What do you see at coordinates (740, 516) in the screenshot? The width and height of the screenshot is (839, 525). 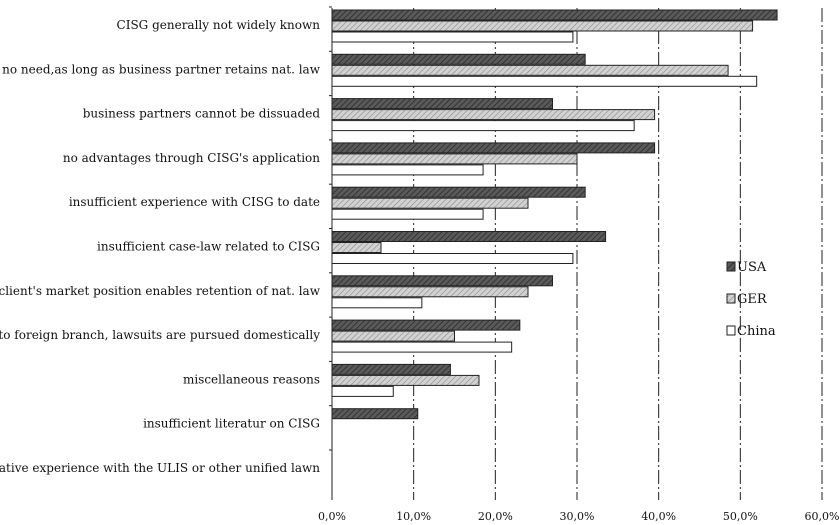 I see `x-tick-label: 50,0%` at bounding box center [740, 516].